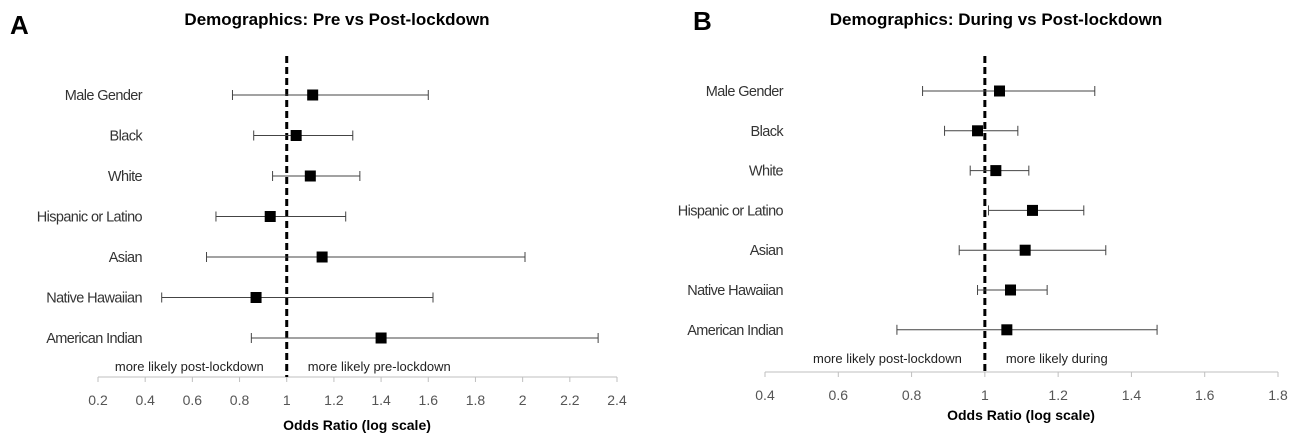  I want to click on x-tick-label: 2.4, so click(617, 400).